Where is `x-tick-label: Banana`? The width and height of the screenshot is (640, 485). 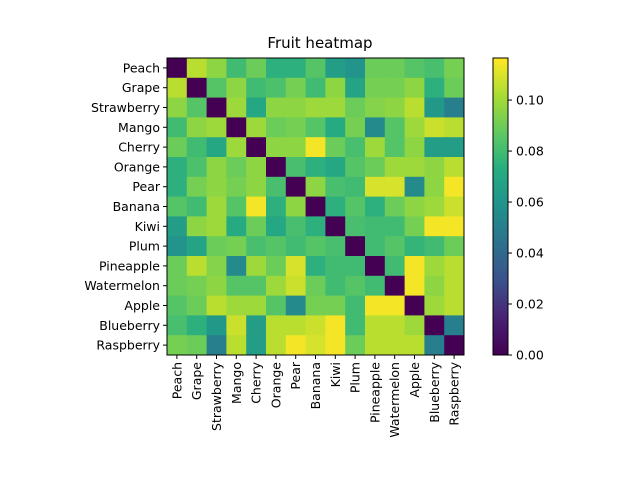
x-tick-label: Banana is located at coordinates (315, 385).